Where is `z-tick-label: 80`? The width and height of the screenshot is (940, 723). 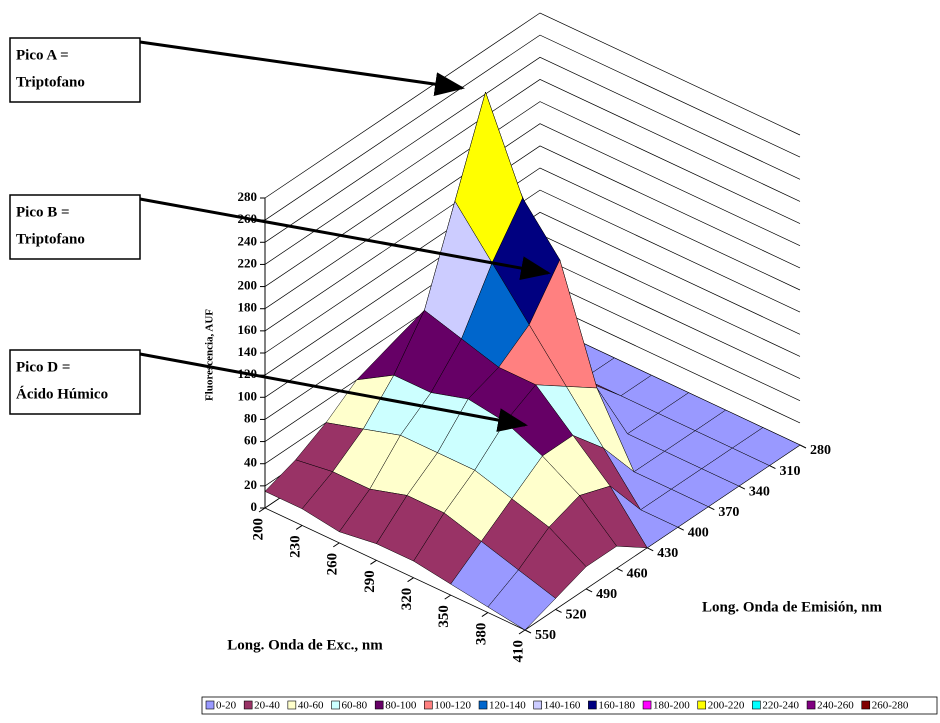 z-tick-label: 80 is located at coordinates (250, 417).